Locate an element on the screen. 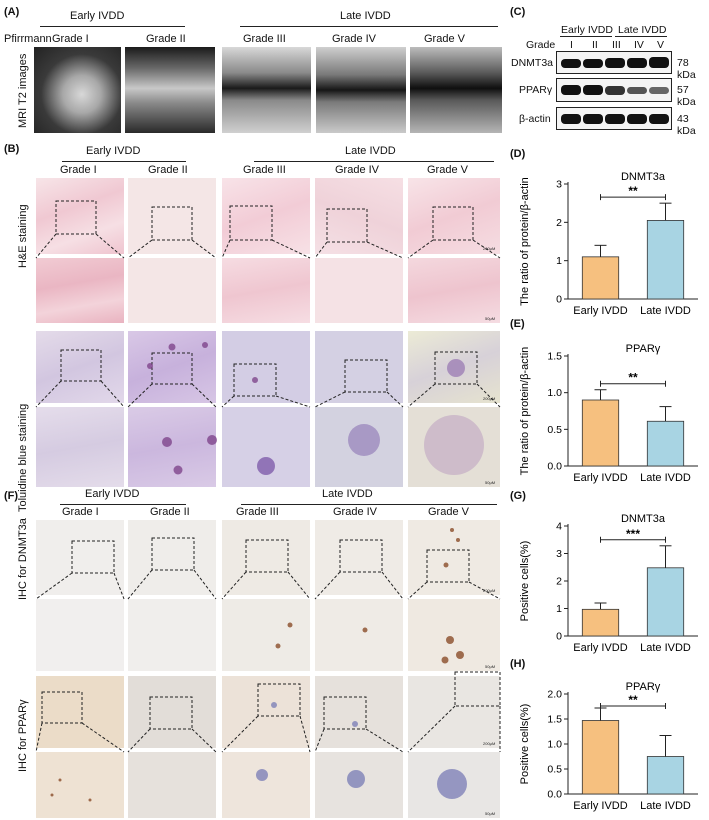  scalebar-ppar-high: 50μM is located at coordinates (490, 813).